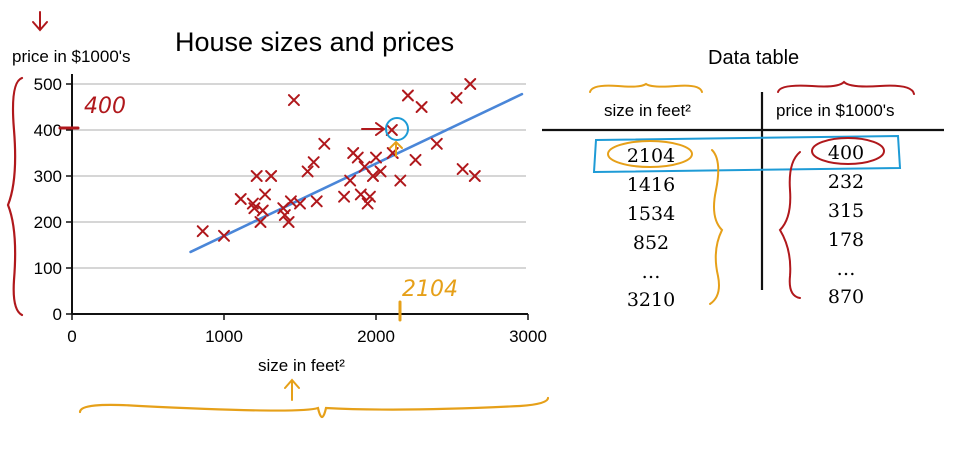 Image resolution: width=960 pixels, height=460 pixels. What do you see at coordinates (396, 148) in the screenshot?
I see `orange-up-arrow-icon` at bounding box center [396, 148].